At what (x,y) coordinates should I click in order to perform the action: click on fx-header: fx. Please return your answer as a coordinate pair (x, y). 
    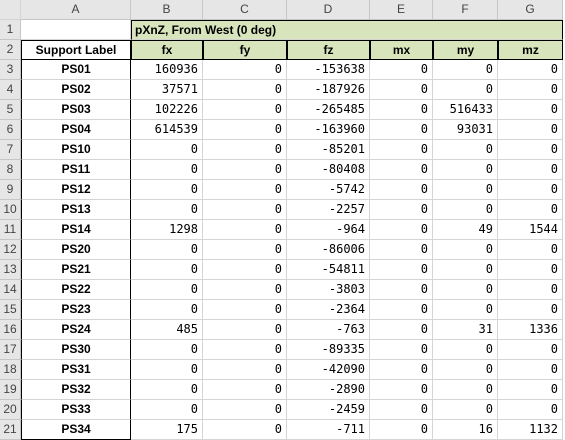
    Looking at the image, I should click on (167, 50).